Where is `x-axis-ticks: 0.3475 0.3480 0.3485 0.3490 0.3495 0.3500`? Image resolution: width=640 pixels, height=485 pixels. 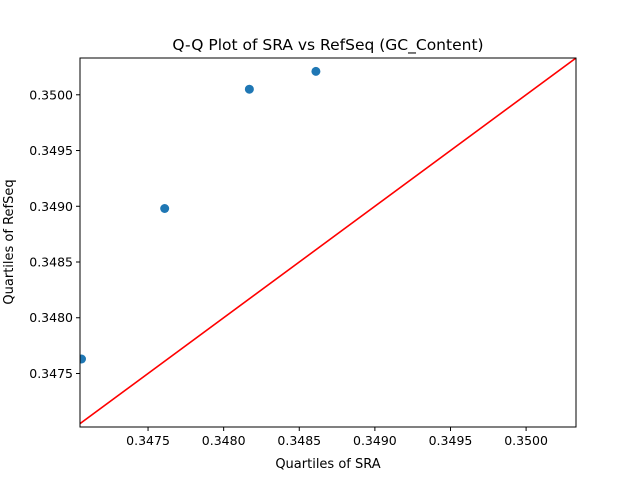 x-axis-ticks: 0.3475 0.3480 0.3485 0.3490 0.3495 0.3500 is located at coordinates (337, 437).